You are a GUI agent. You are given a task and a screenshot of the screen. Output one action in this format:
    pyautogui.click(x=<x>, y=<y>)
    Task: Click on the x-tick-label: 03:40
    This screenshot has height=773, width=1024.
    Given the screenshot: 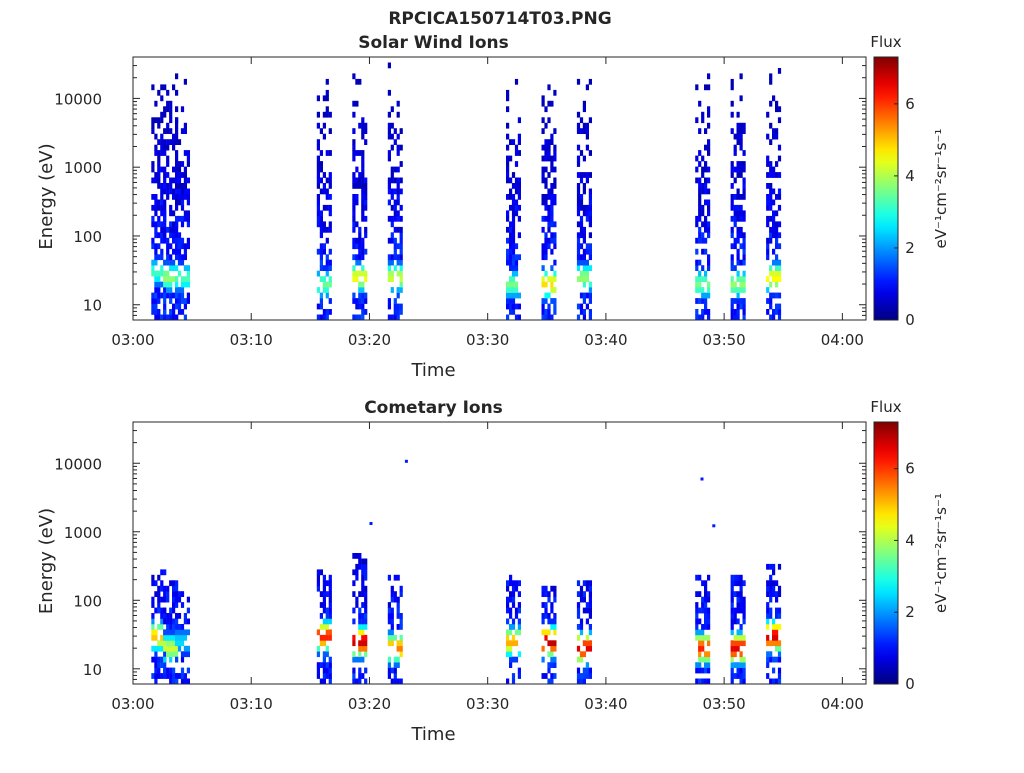 What is the action you would take?
    pyautogui.click(x=605, y=340)
    